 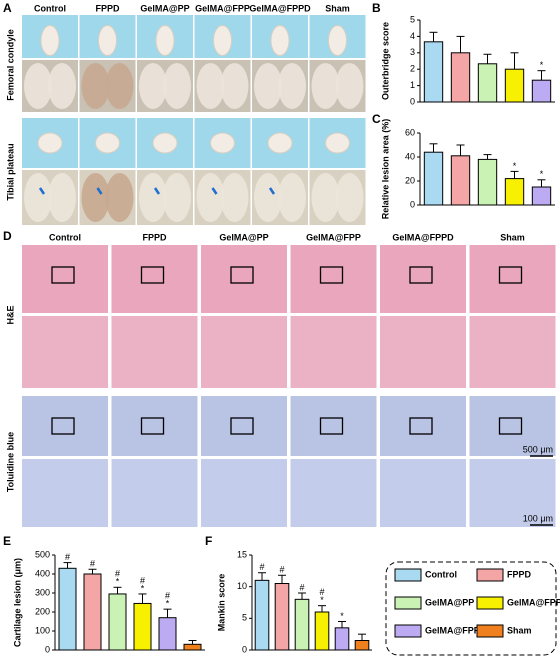 What do you see at coordinates (242, 586) in the screenshot?
I see `y-tick-label: 10` at bounding box center [242, 586].